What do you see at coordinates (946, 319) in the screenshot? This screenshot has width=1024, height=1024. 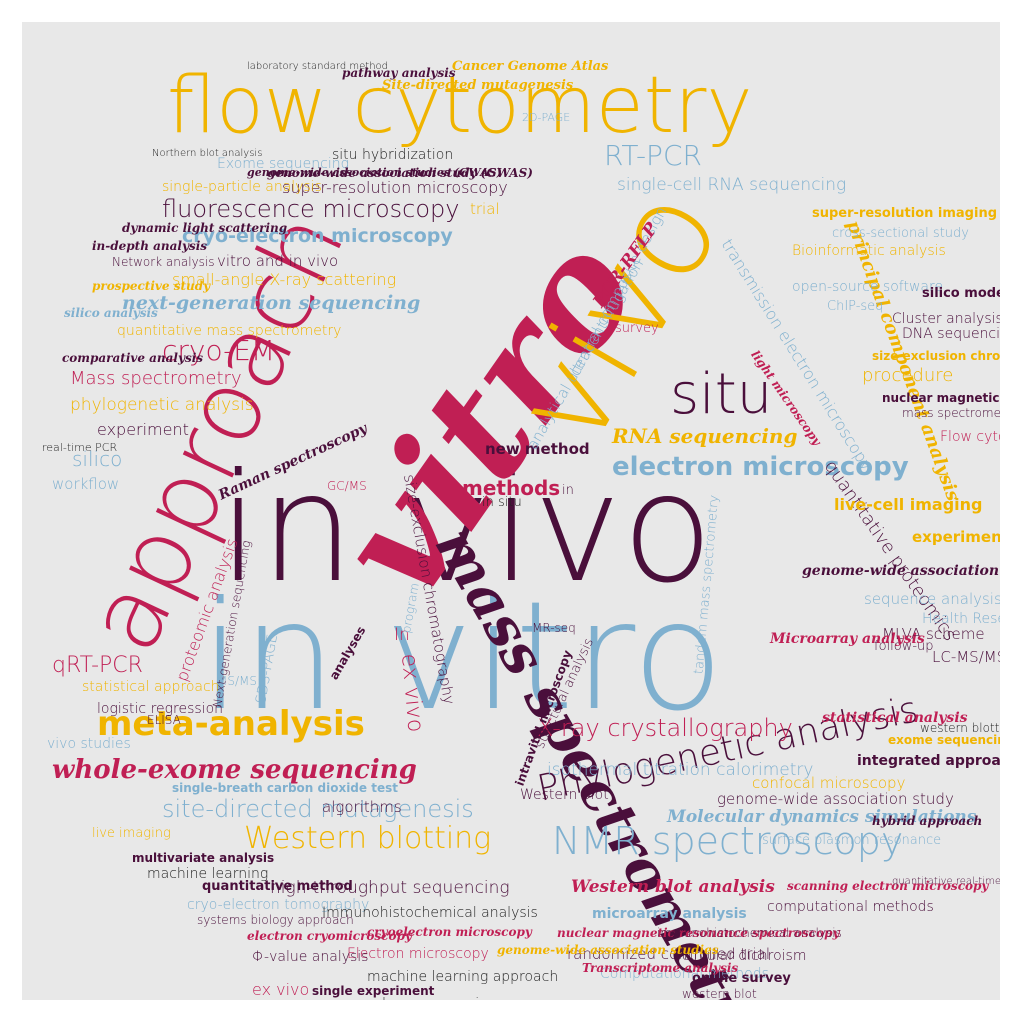 I see `cloud-word: Cluster analysis` at bounding box center [946, 319].